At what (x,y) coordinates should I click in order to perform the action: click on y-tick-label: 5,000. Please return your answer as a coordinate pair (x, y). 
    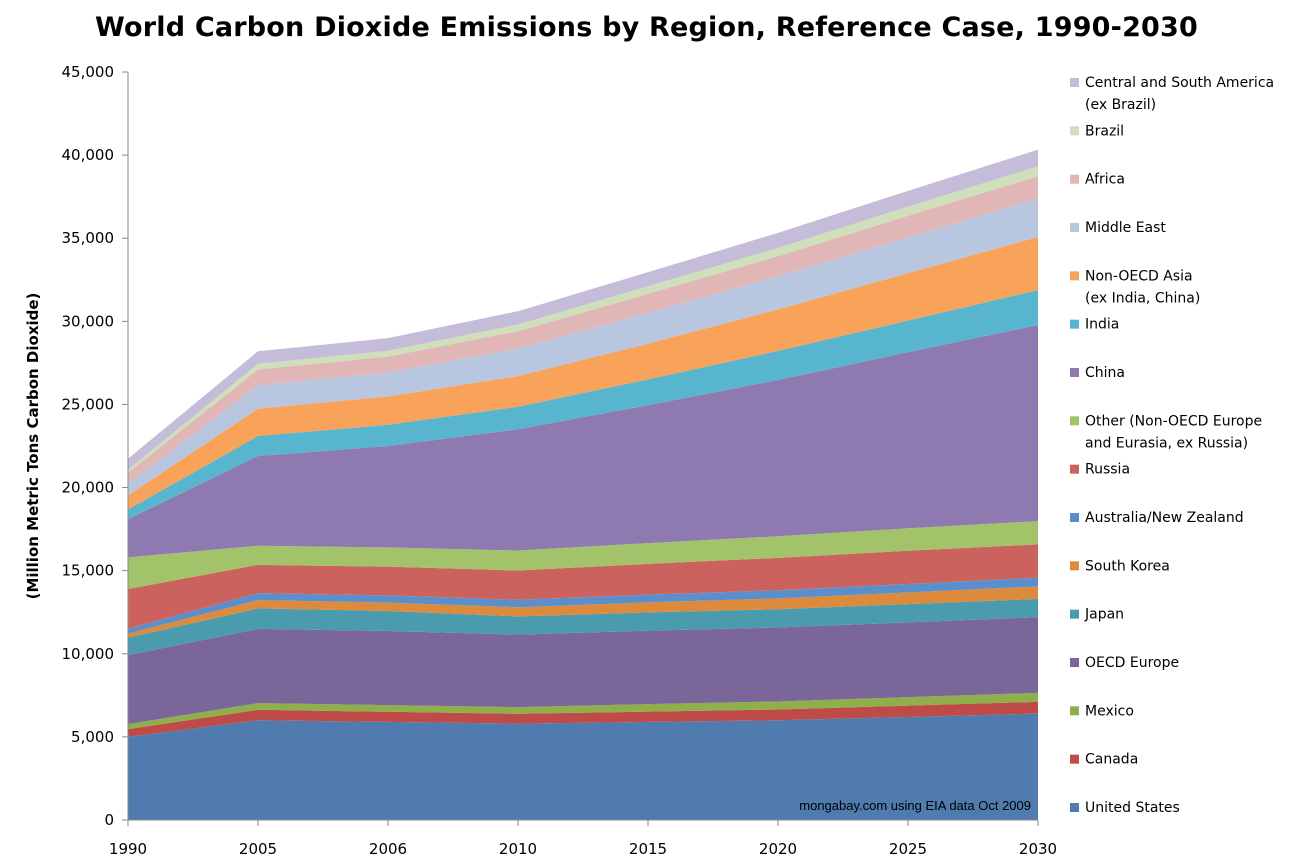
    Looking at the image, I should click on (92, 737).